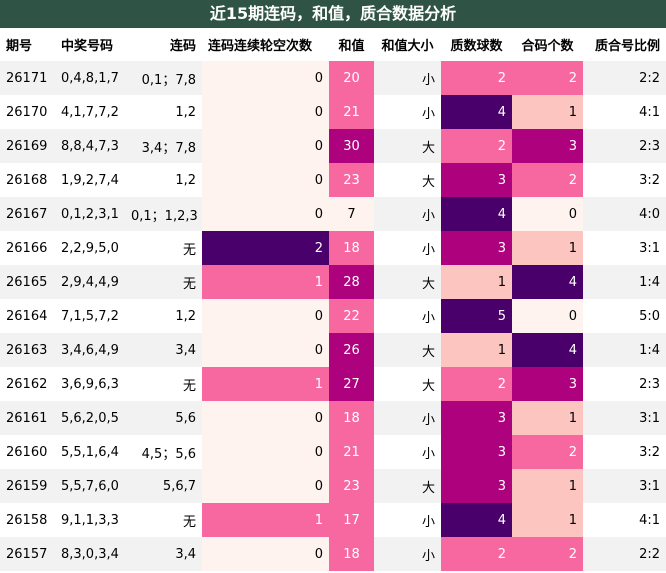 This screenshot has width=666, height=573. Describe the element at coordinates (90, 452) in the screenshot. I see `cell-numbers: 5,5,1,6,4` at that location.